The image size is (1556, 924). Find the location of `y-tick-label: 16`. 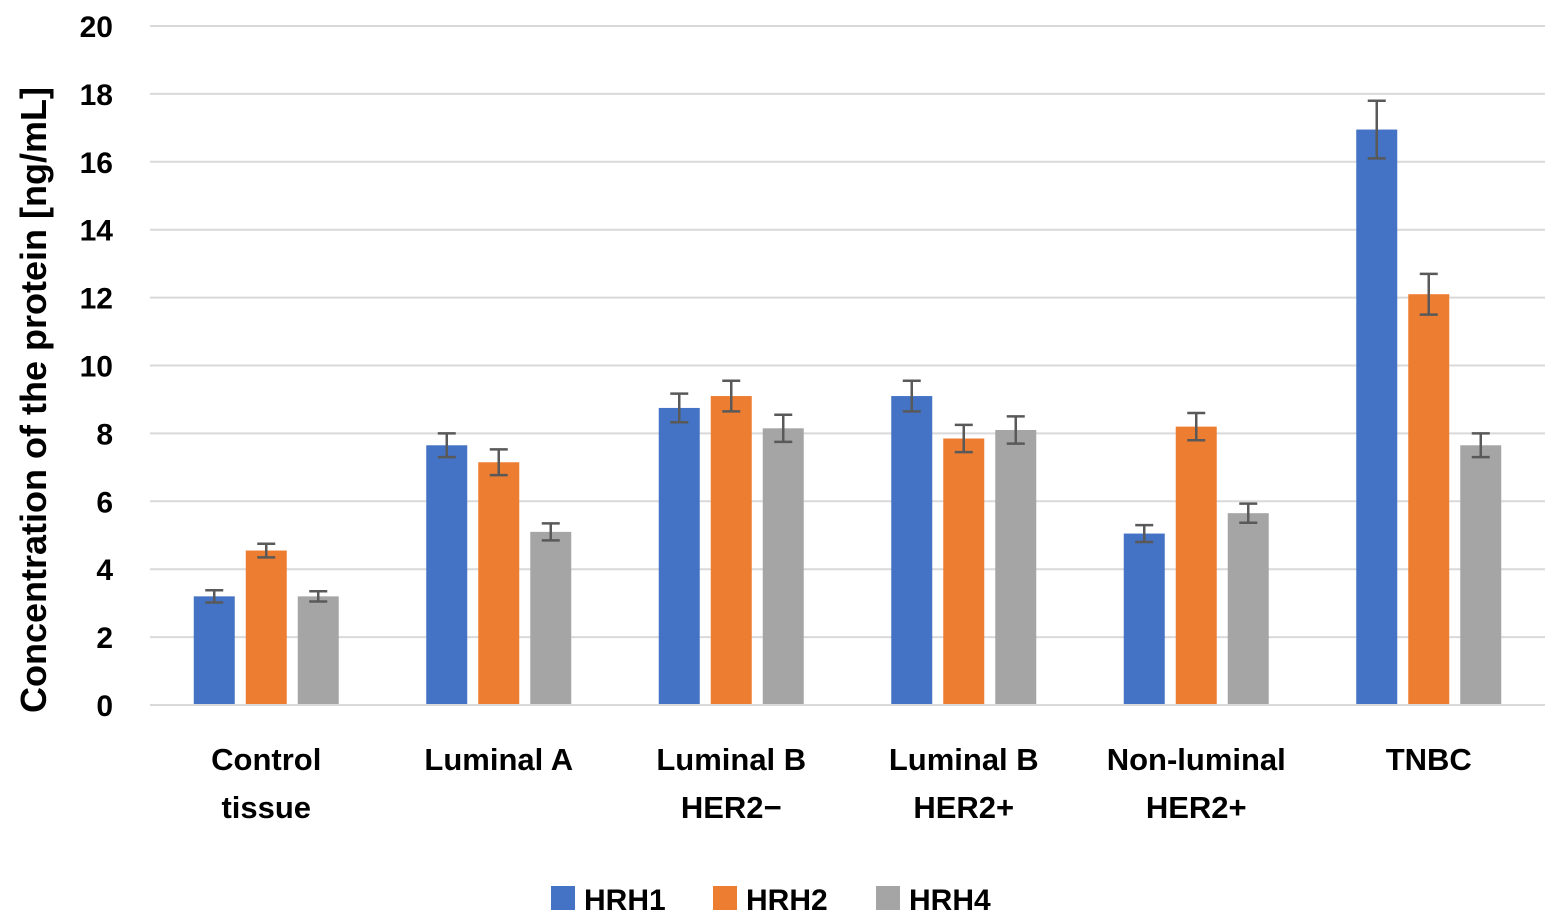

y-tick-label: 16 is located at coordinates (96, 163).